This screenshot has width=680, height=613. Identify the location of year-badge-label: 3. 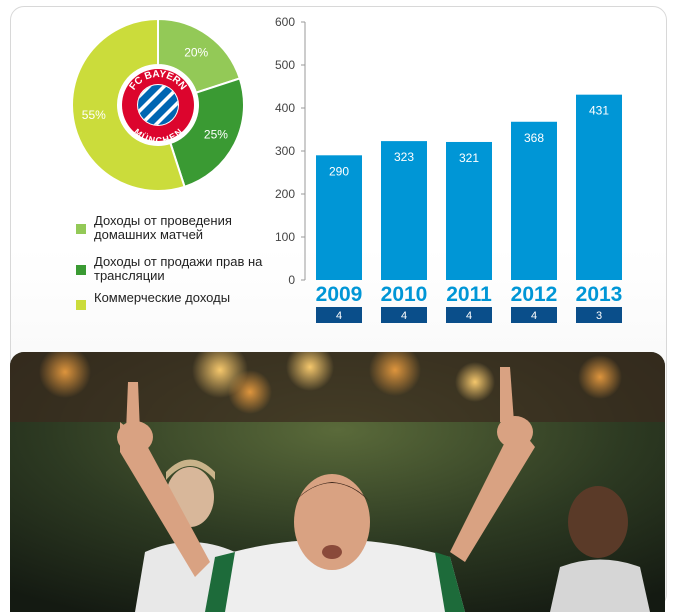
(599, 316).